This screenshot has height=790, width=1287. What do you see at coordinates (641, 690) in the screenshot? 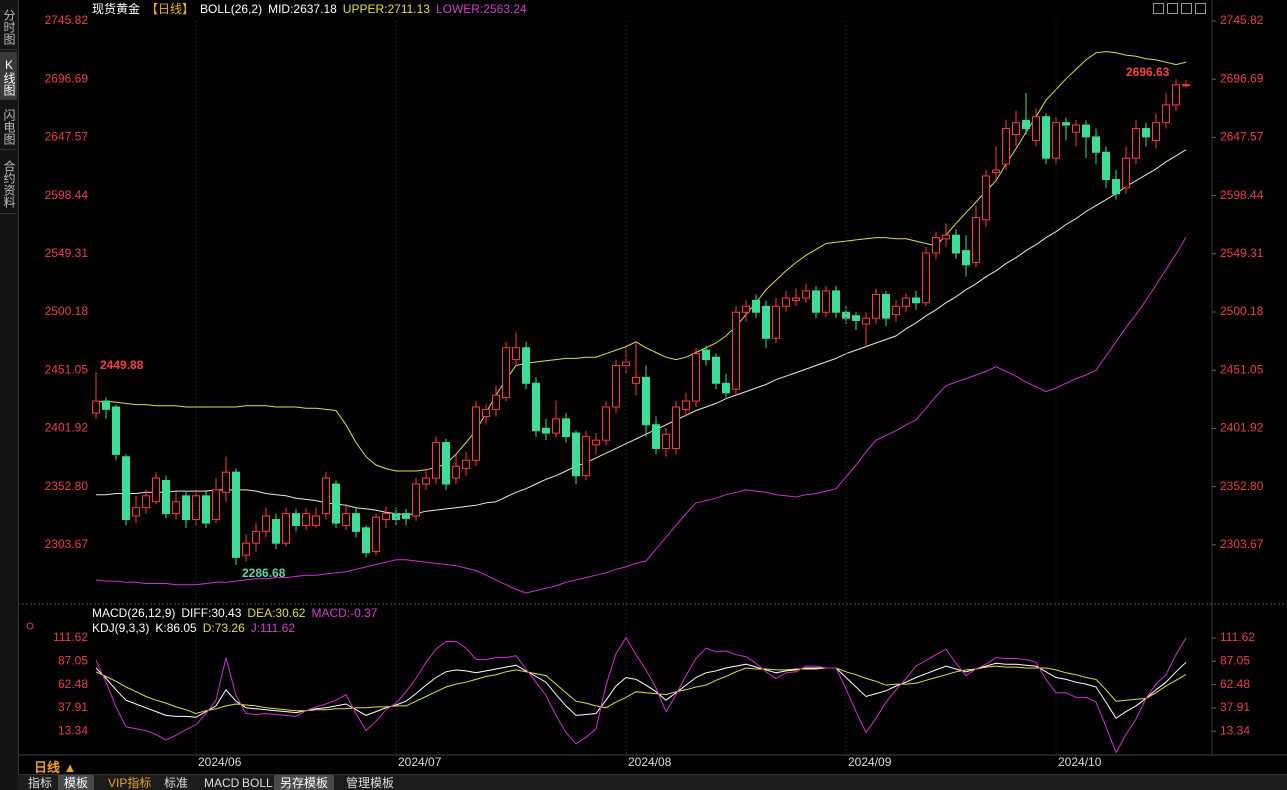
I see `kdj-line` at bounding box center [641, 690].